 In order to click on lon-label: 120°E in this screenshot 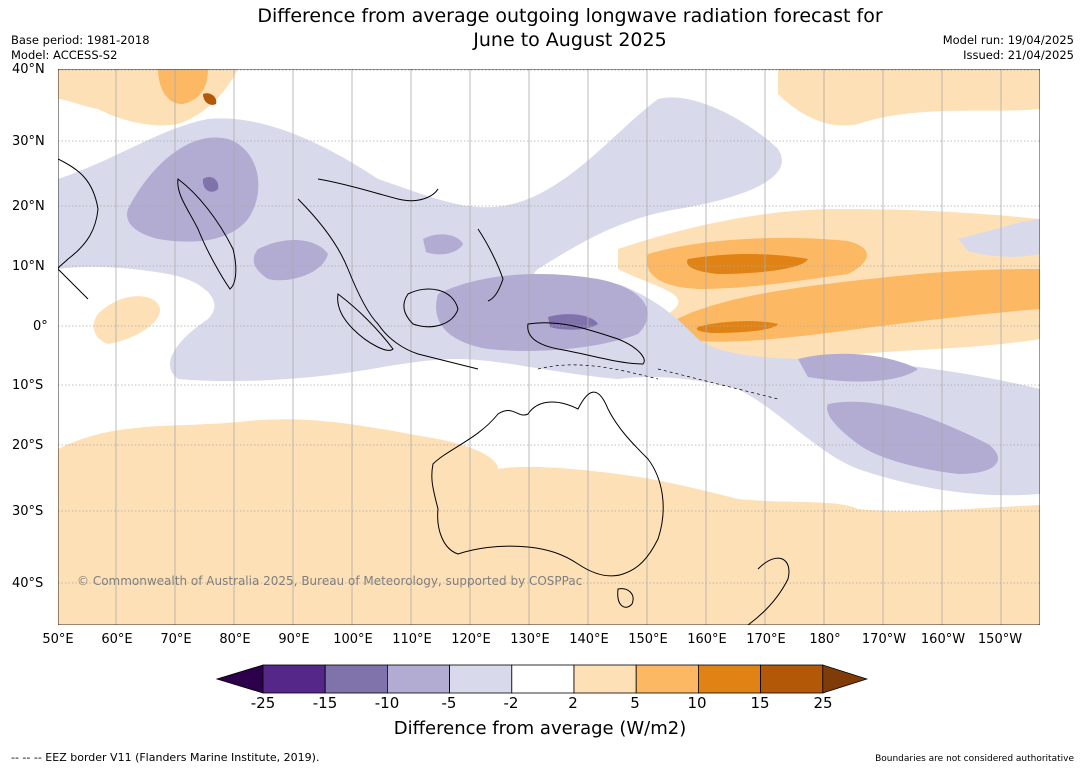, I will do `click(471, 639)`.